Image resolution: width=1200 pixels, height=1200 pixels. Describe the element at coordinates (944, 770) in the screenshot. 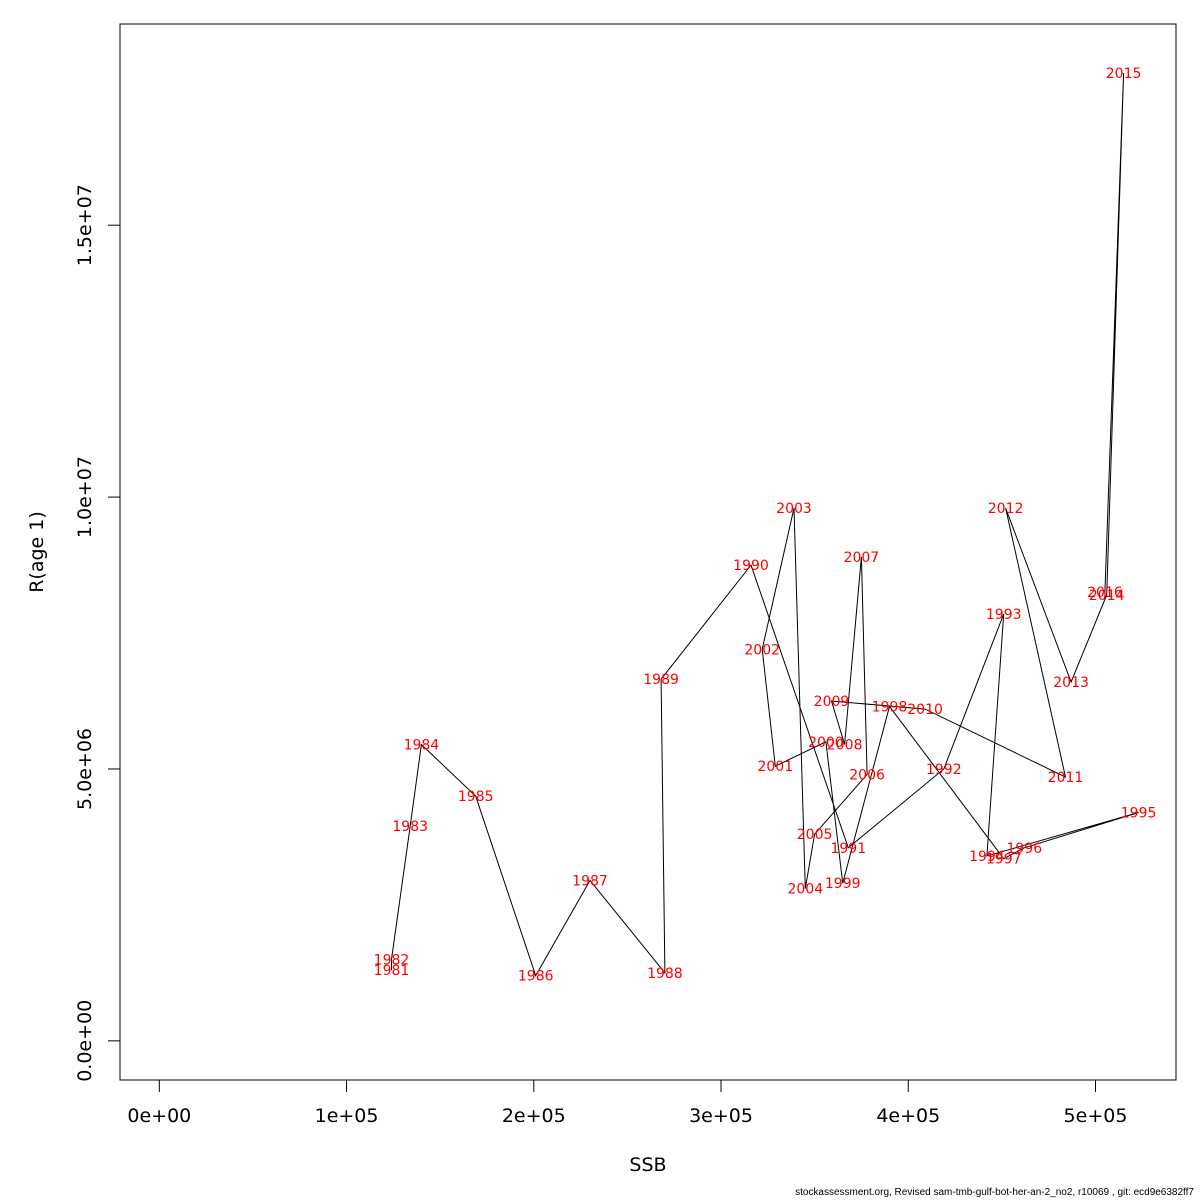

I see `point-label-1992: 1992` at that location.